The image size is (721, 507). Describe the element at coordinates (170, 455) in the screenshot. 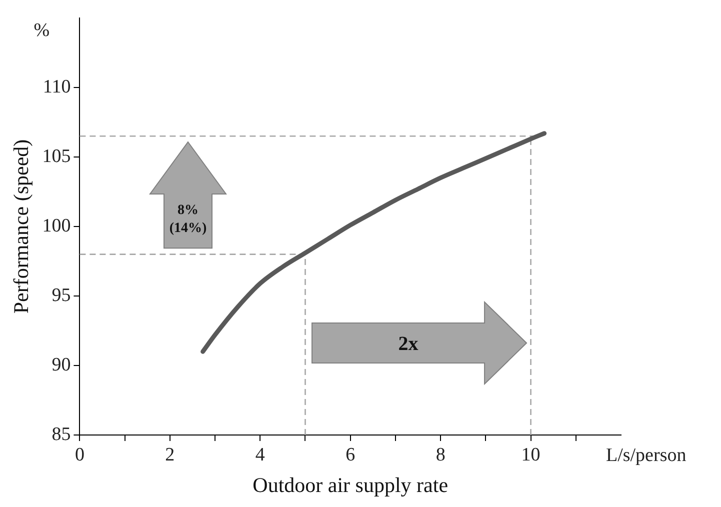

I see `x-tick-label: 2` at that location.